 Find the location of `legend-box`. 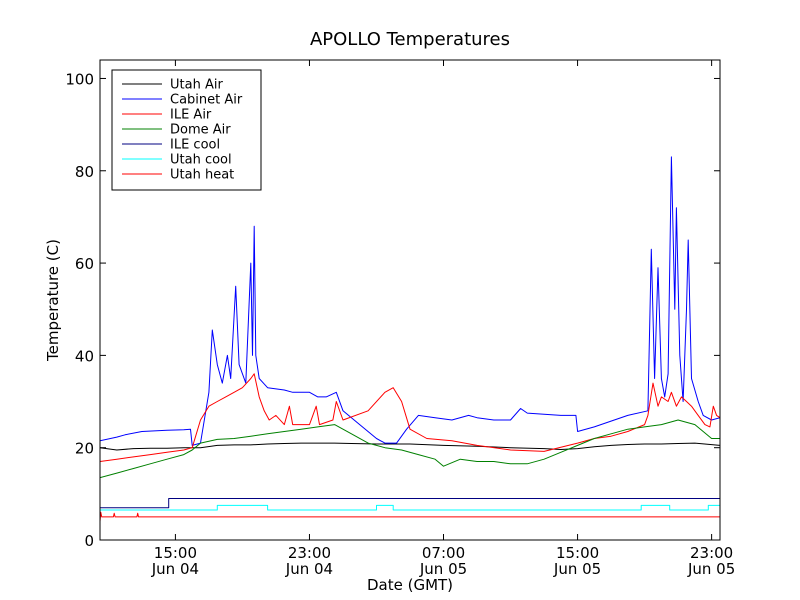

legend-box is located at coordinates (186, 130).